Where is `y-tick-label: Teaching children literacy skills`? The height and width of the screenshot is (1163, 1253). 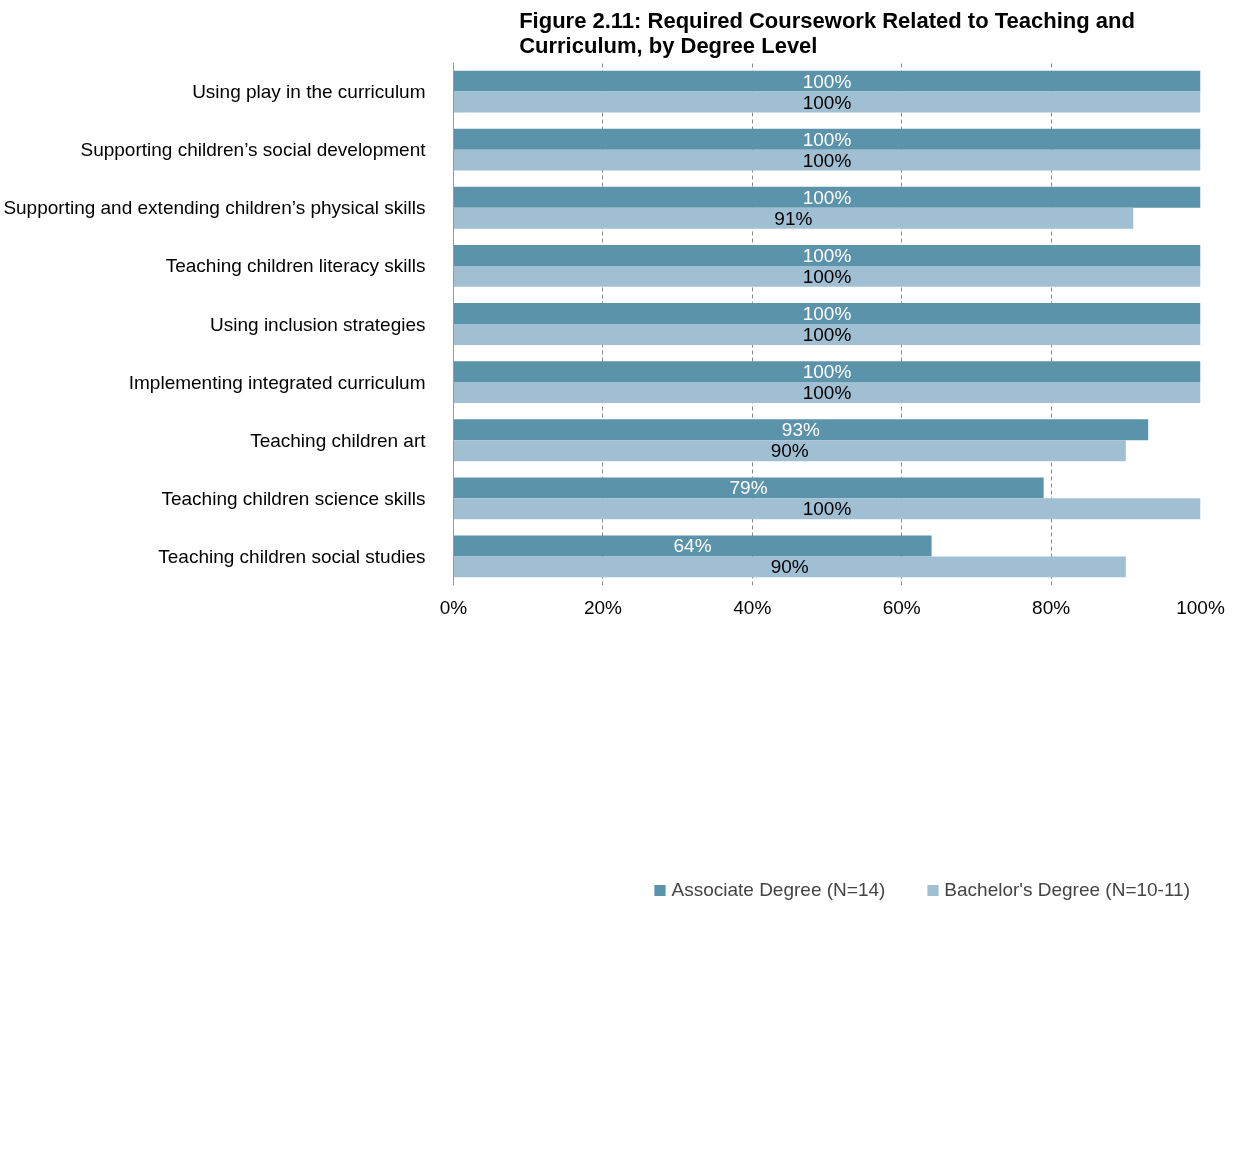
y-tick-label: Teaching children literacy skills is located at coordinates (295, 266).